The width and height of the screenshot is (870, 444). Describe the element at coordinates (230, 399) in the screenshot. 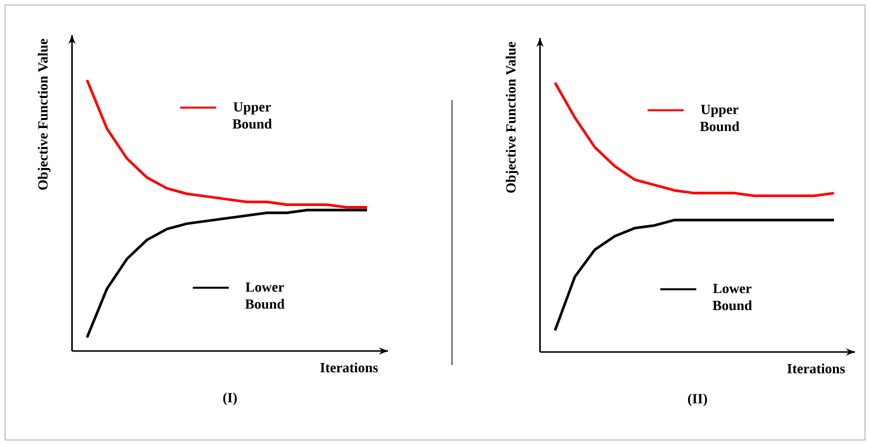

I see `text: (I)` at that location.